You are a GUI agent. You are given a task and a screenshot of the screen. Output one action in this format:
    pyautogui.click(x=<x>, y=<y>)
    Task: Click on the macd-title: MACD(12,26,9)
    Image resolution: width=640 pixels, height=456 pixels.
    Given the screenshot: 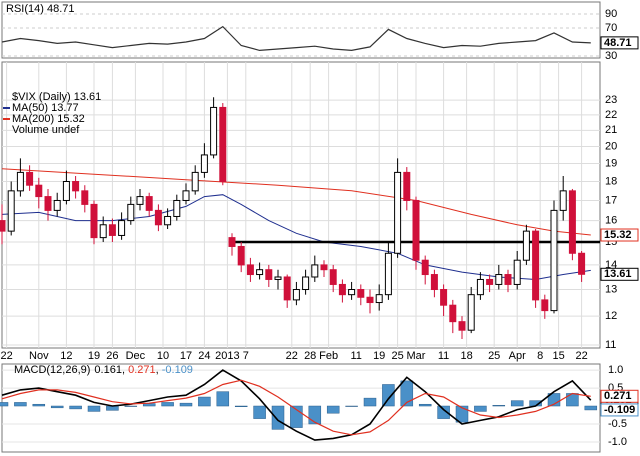 What is the action you would take?
    pyautogui.click(x=52, y=370)
    